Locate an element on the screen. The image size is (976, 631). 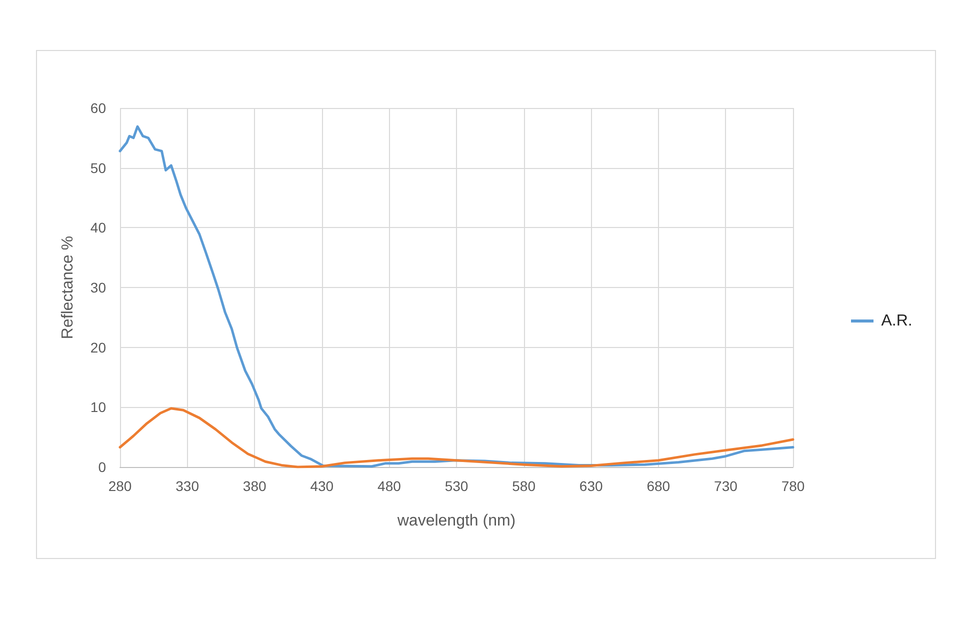
x-tick-label: 480 is located at coordinates (390, 486).